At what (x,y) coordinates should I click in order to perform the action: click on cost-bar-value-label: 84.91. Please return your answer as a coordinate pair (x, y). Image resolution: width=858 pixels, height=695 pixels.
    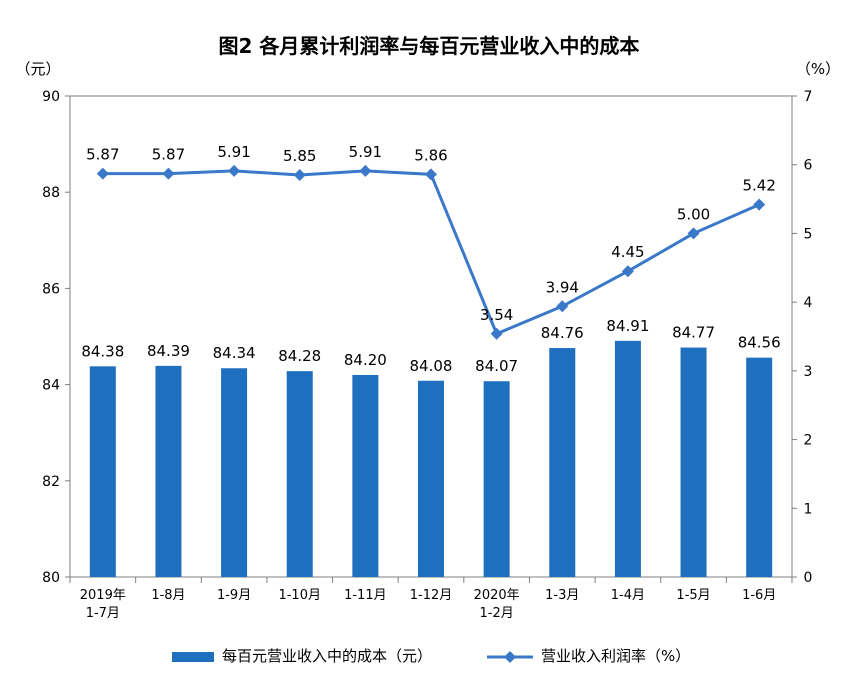
    Looking at the image, I should click on (627, 326).